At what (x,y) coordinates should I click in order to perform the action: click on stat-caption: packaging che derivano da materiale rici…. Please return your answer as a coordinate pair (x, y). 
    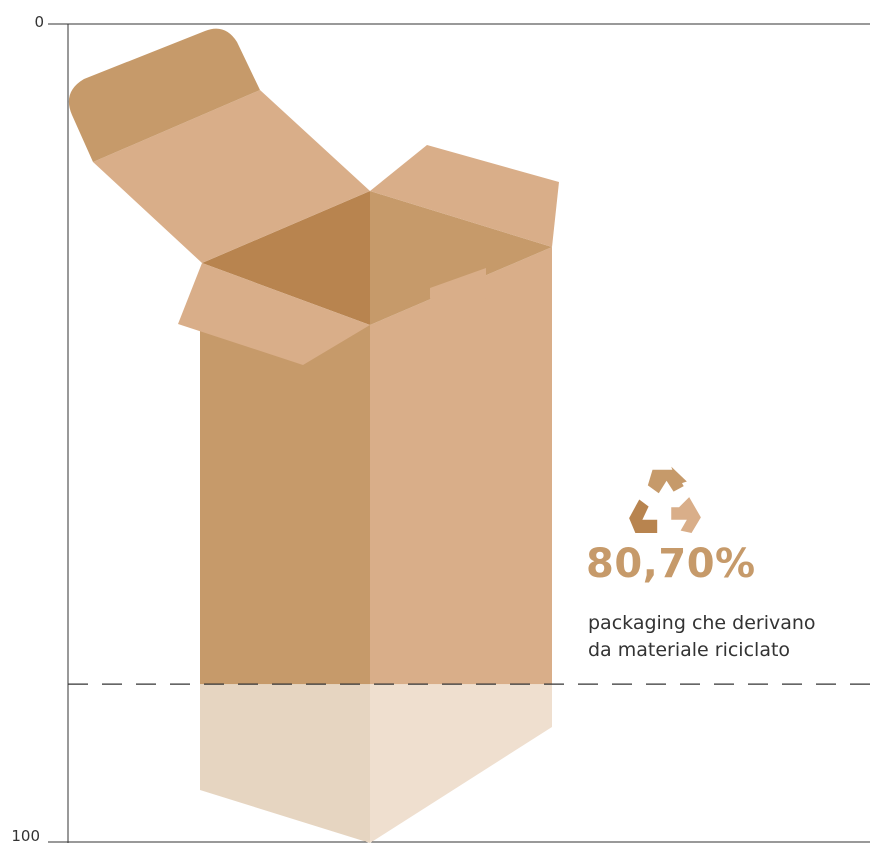
    Looking at the image, I should click on (702, 637).